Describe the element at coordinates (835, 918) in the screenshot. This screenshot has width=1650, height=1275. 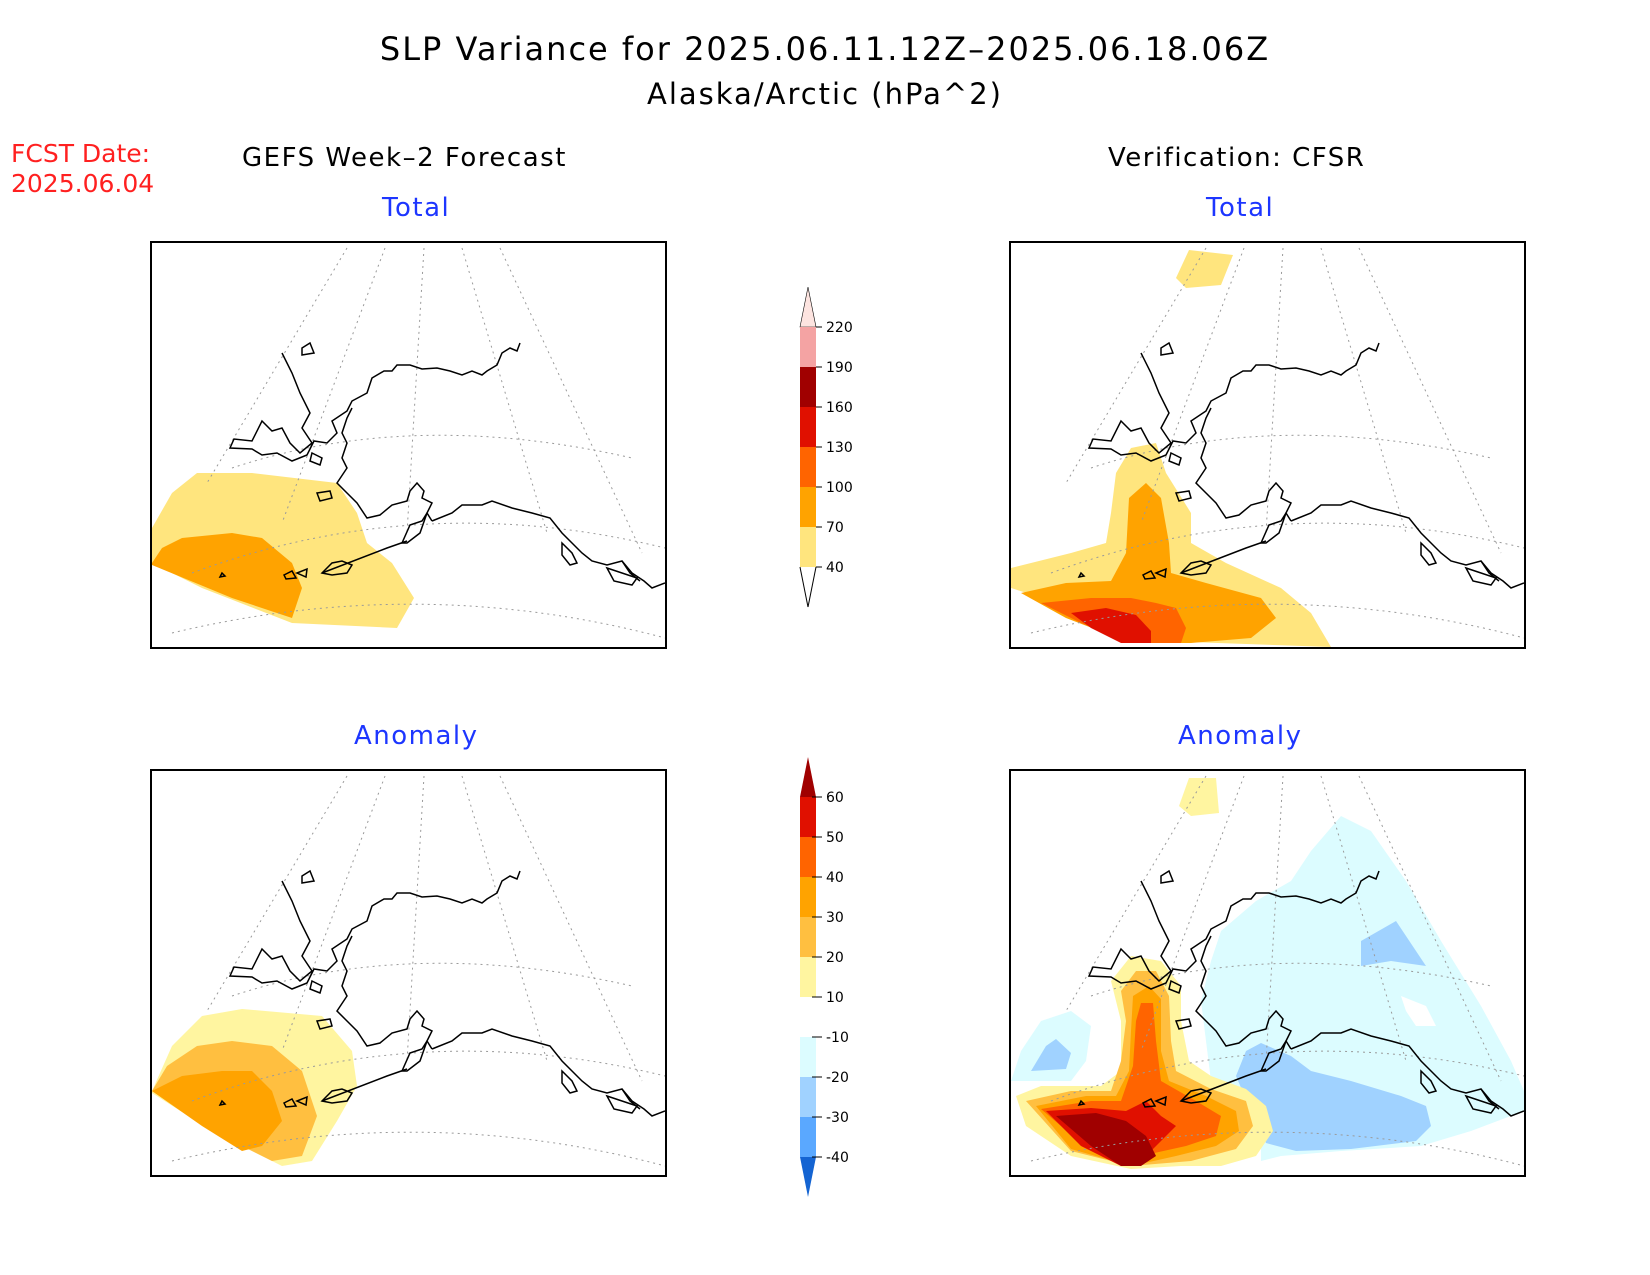
I see `colorbar-anomaly-label: 30` at that location.